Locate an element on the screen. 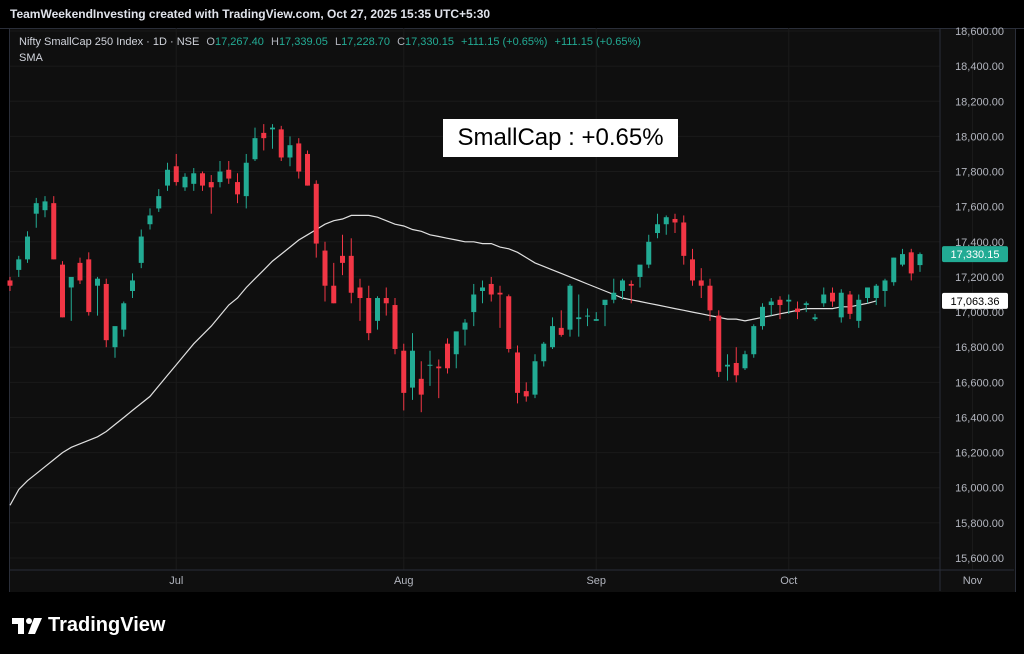  sma-indicator-label: SMA is located at coordinates (31, 58).